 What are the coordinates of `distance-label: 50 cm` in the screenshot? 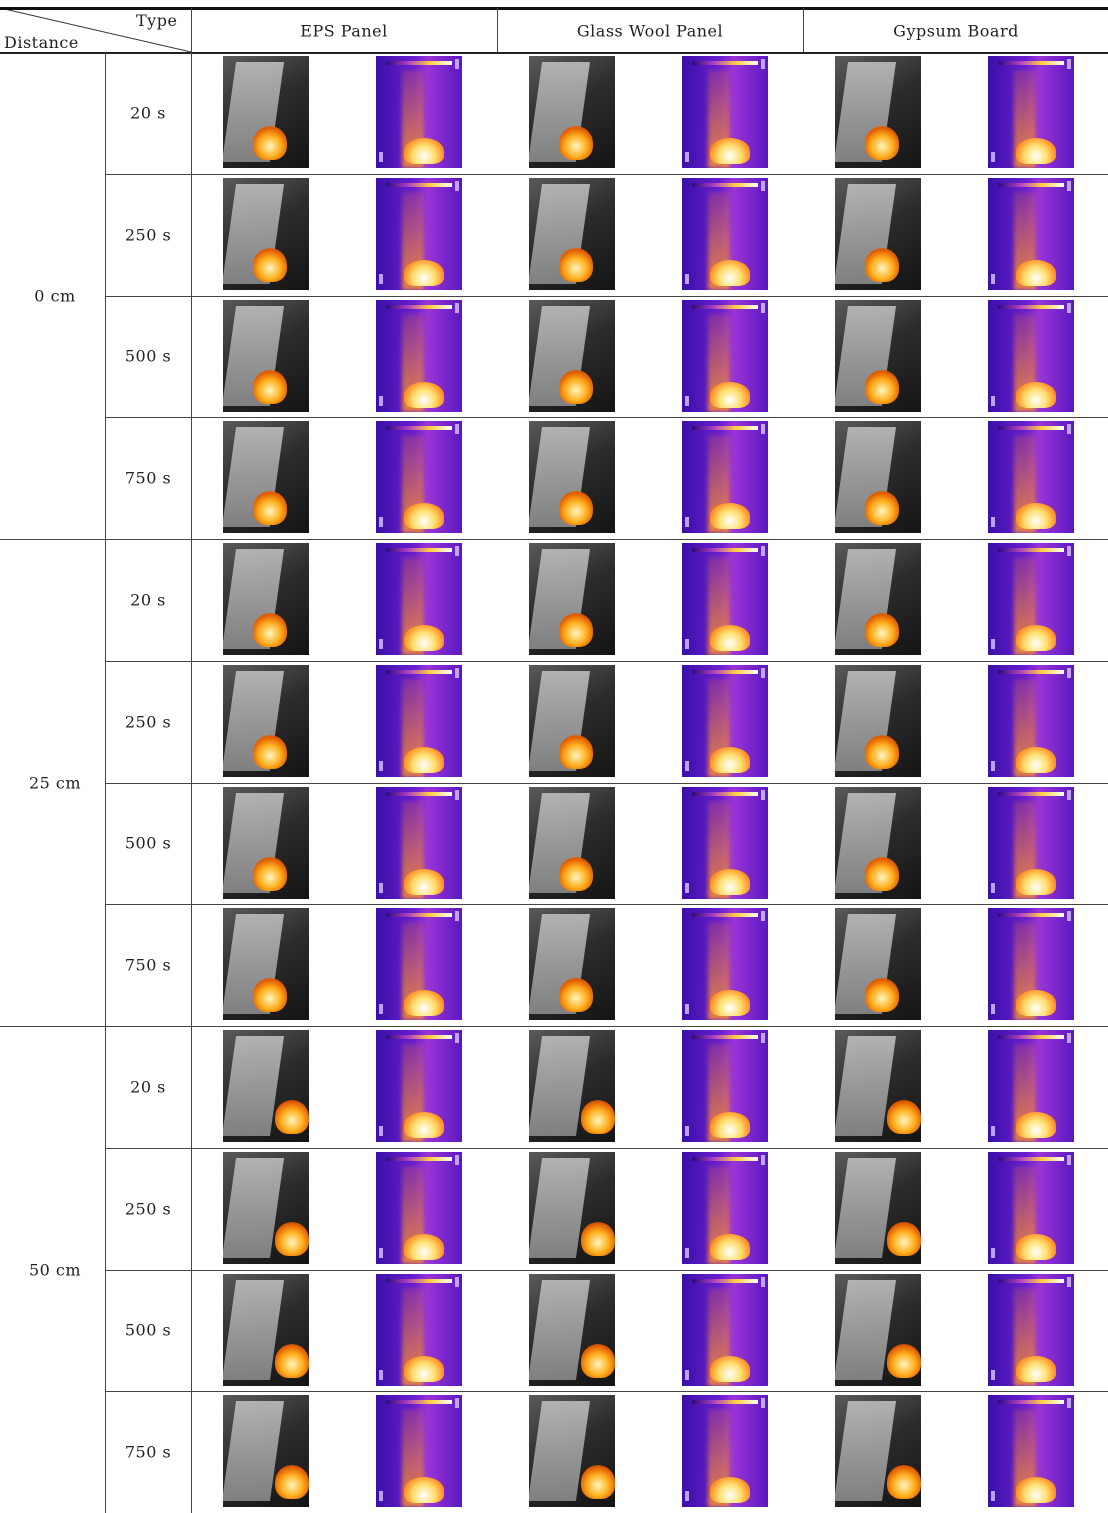 It's located at (55, 1270).